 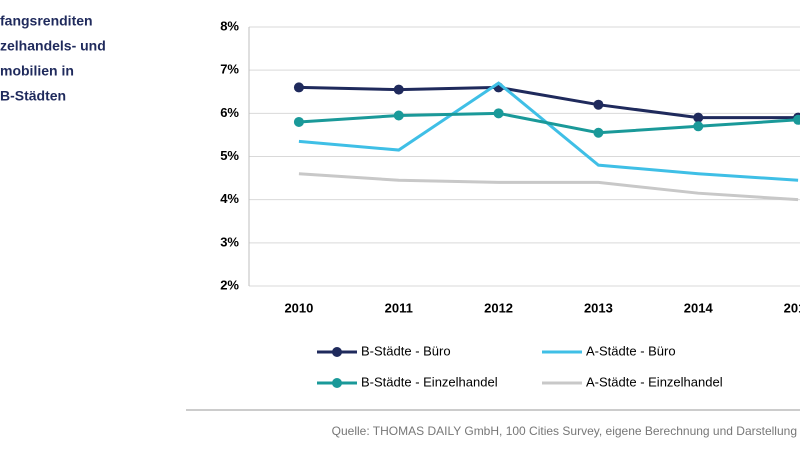 What do you see at coordinates (53, 46) in the screenshot?
I see `chart-title: zelhandels- und` at bounding box center [53, 46].